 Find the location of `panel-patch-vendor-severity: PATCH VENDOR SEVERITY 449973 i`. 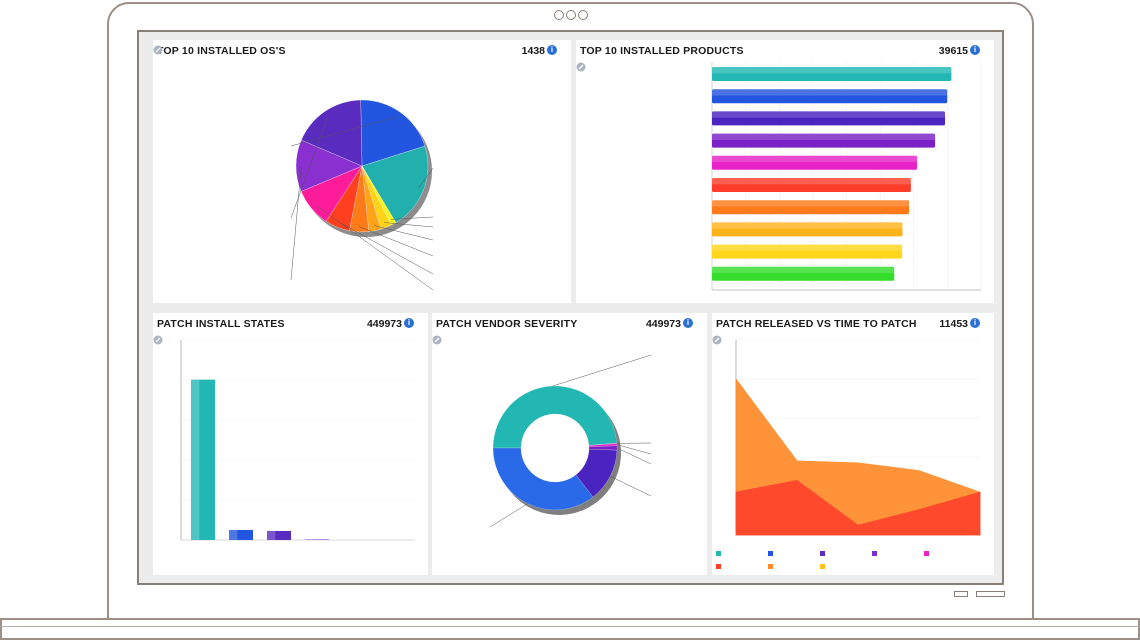

panel-patch-vendor-severity: PATCH VENDOR SEVERITY 449973 i is located at coordinates (569, 444).